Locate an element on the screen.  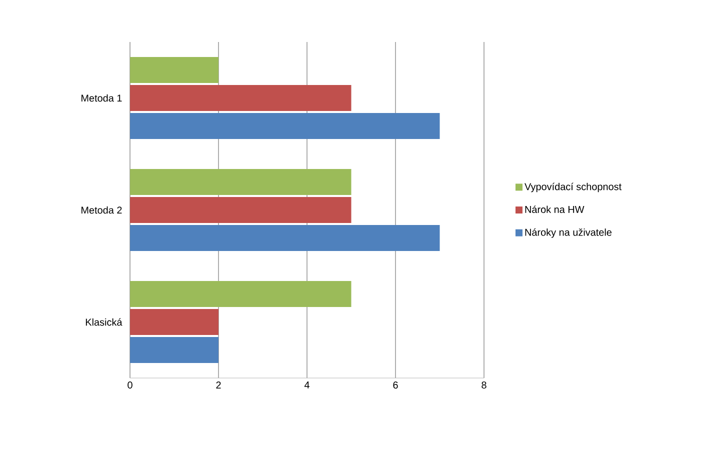
y-tick-label: Metoda 1 is located at coordinates (102, 98).